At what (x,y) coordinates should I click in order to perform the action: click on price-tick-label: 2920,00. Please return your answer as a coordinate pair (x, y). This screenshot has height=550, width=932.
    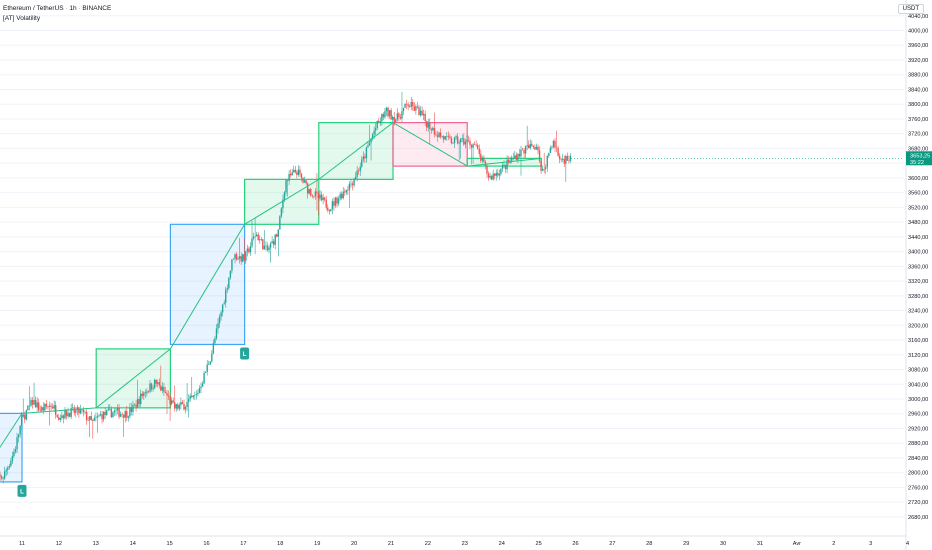
    Looking at the image, I should click on (918, 429).